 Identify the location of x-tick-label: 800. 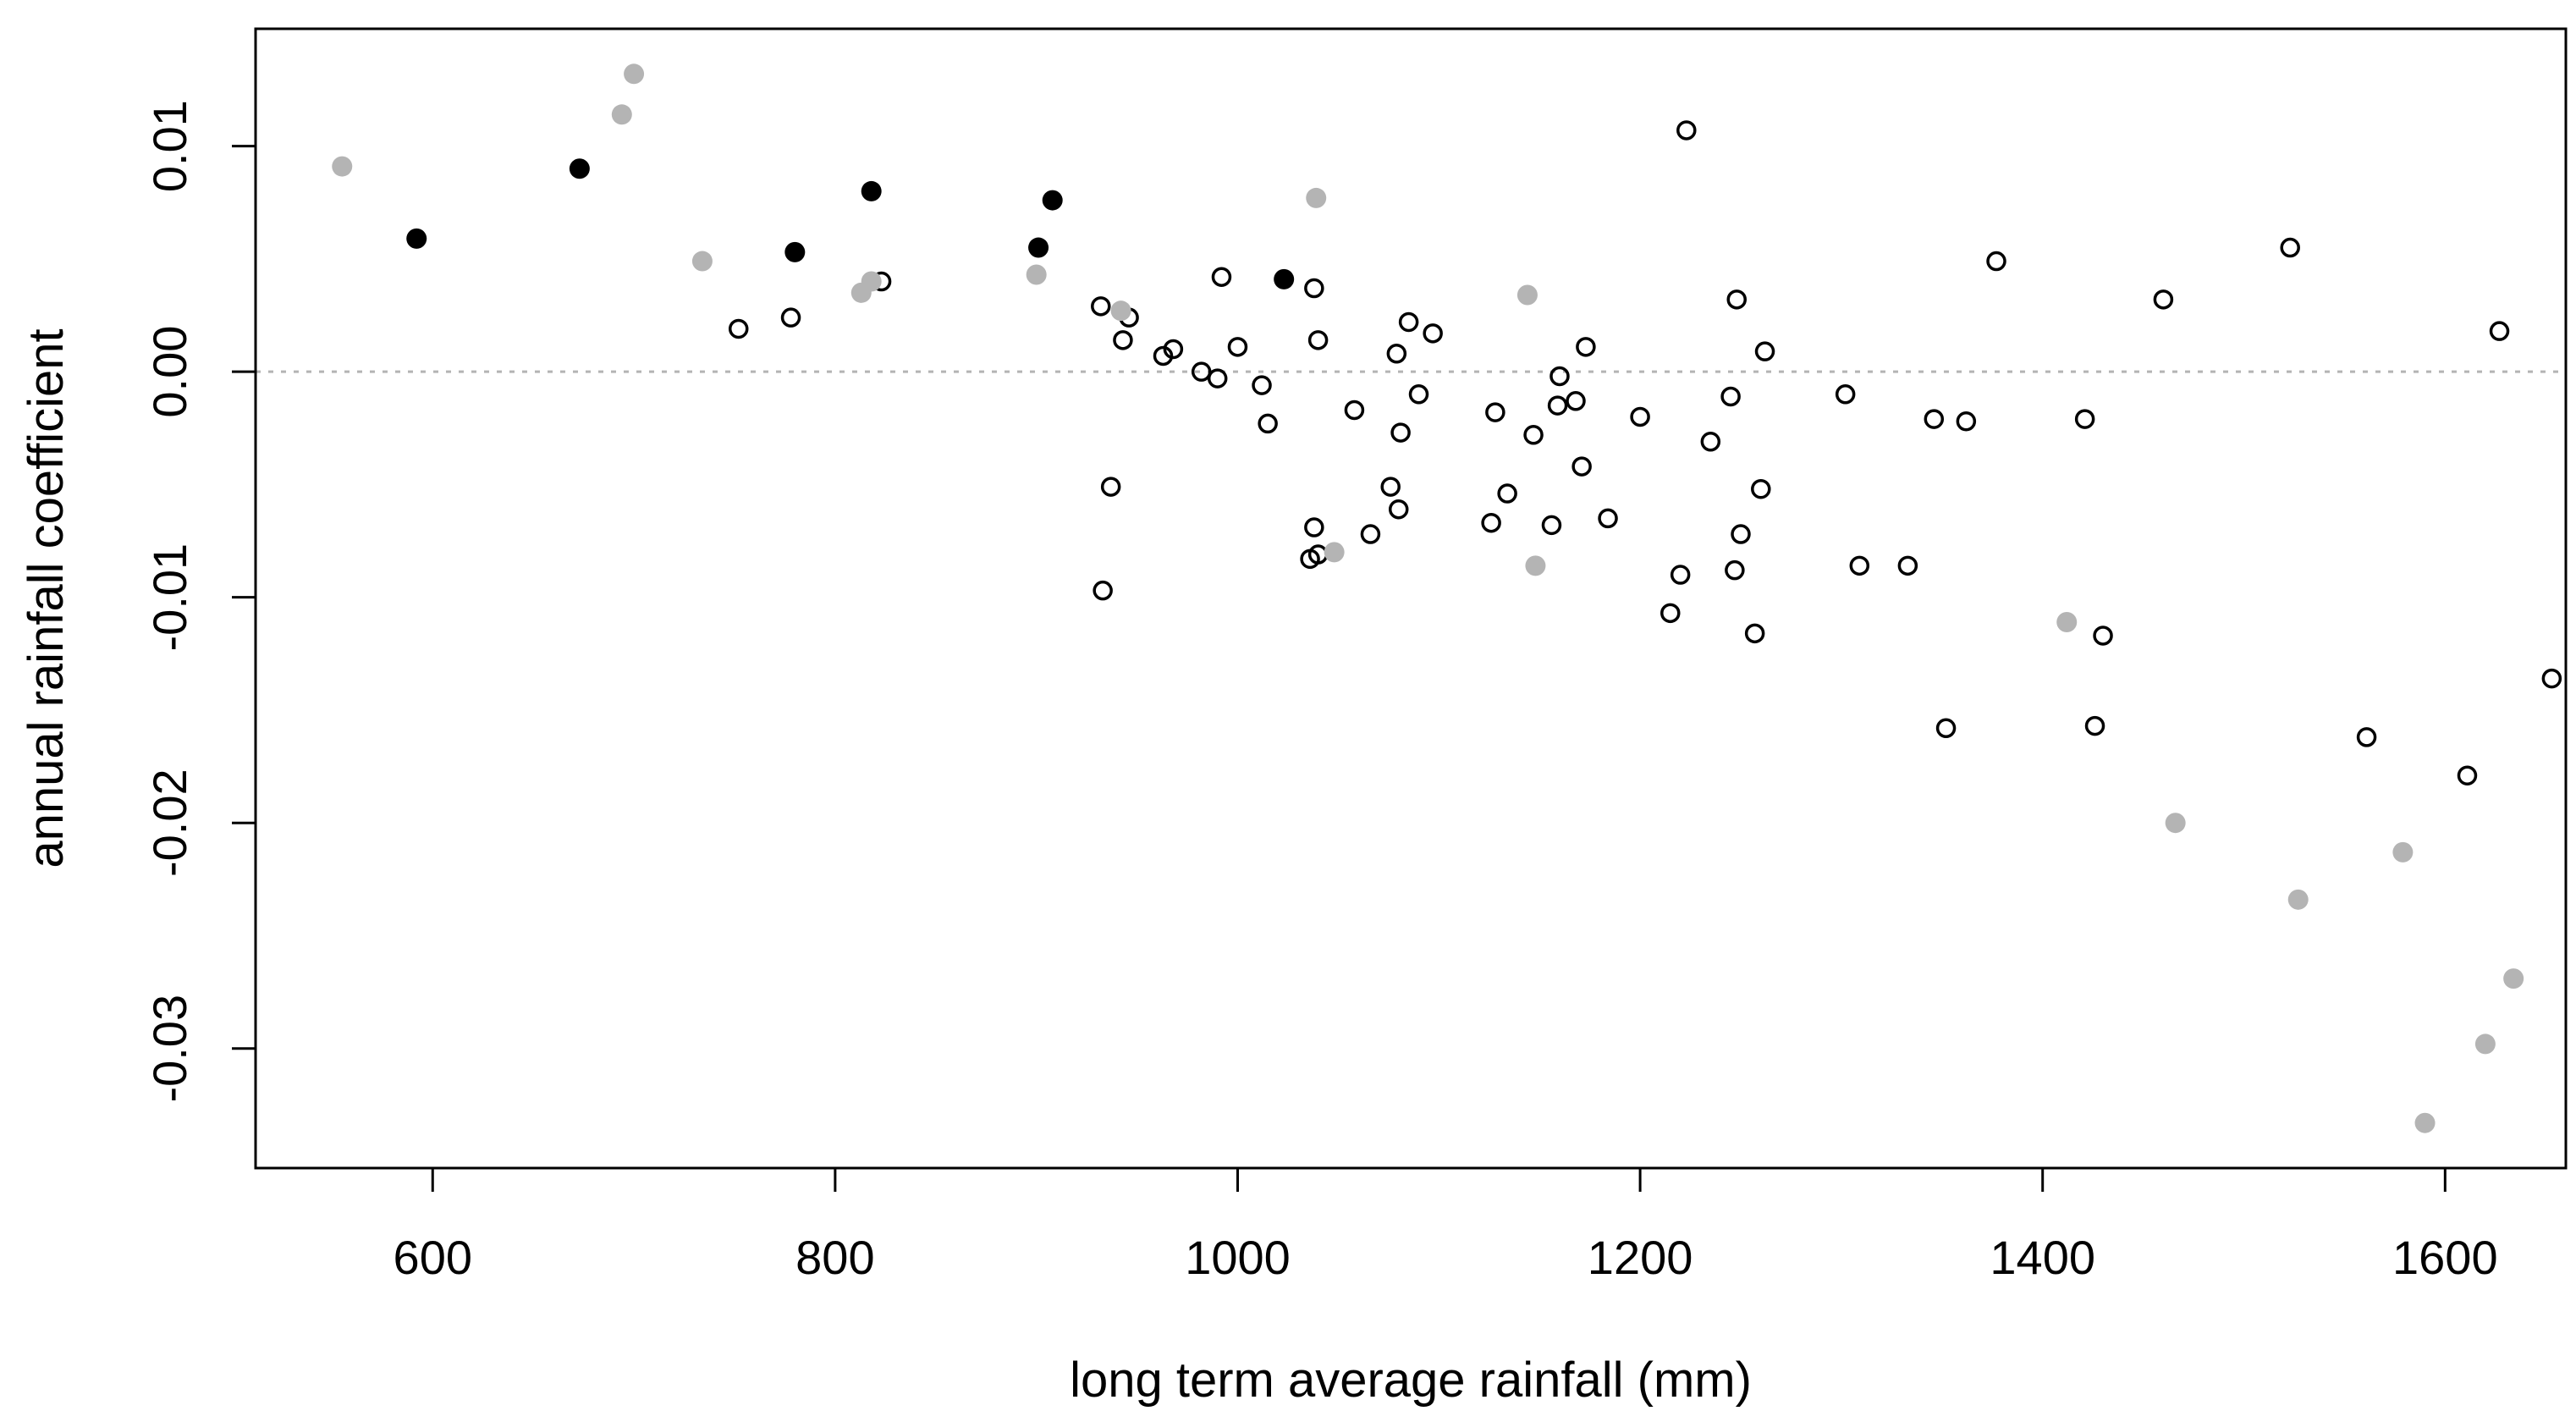
(834, 1257).